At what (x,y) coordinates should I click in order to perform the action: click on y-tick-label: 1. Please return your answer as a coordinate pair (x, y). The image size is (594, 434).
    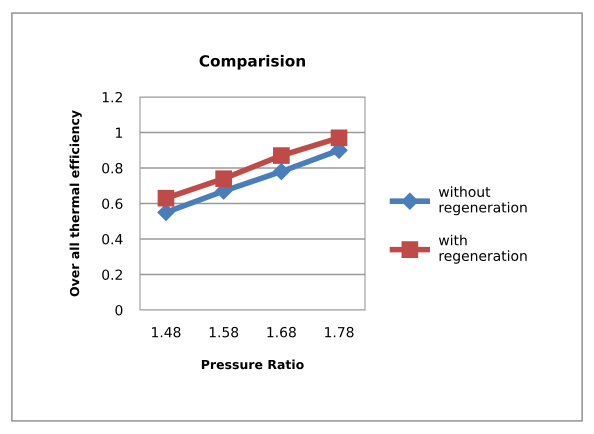
    Looking at the image, I should click on (119, 133).